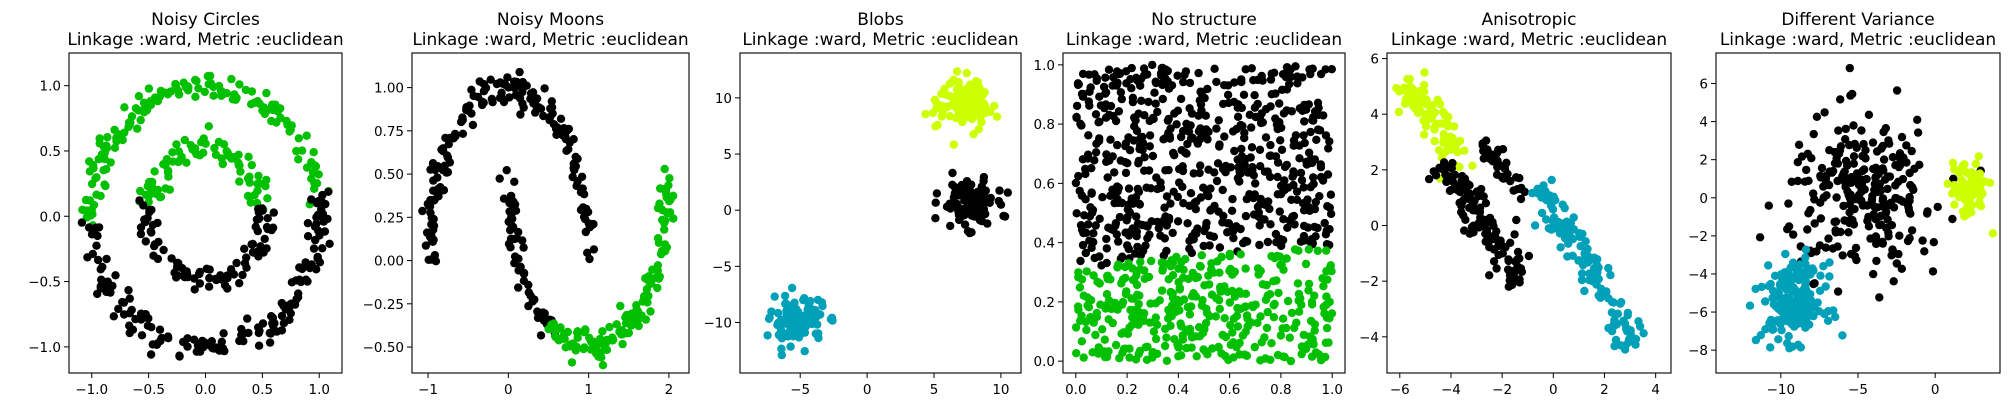 The height and width of the screenshot is (411, 2011). I want to click on y-tick-label: −0.5, so click(44, 283).